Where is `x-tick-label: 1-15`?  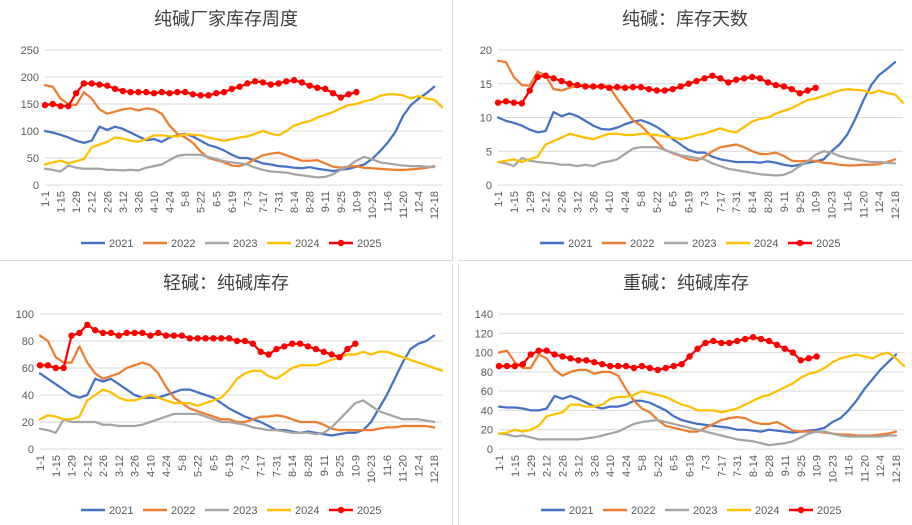 x-tick-label: 1-15 is located at coordinates (515, 202).